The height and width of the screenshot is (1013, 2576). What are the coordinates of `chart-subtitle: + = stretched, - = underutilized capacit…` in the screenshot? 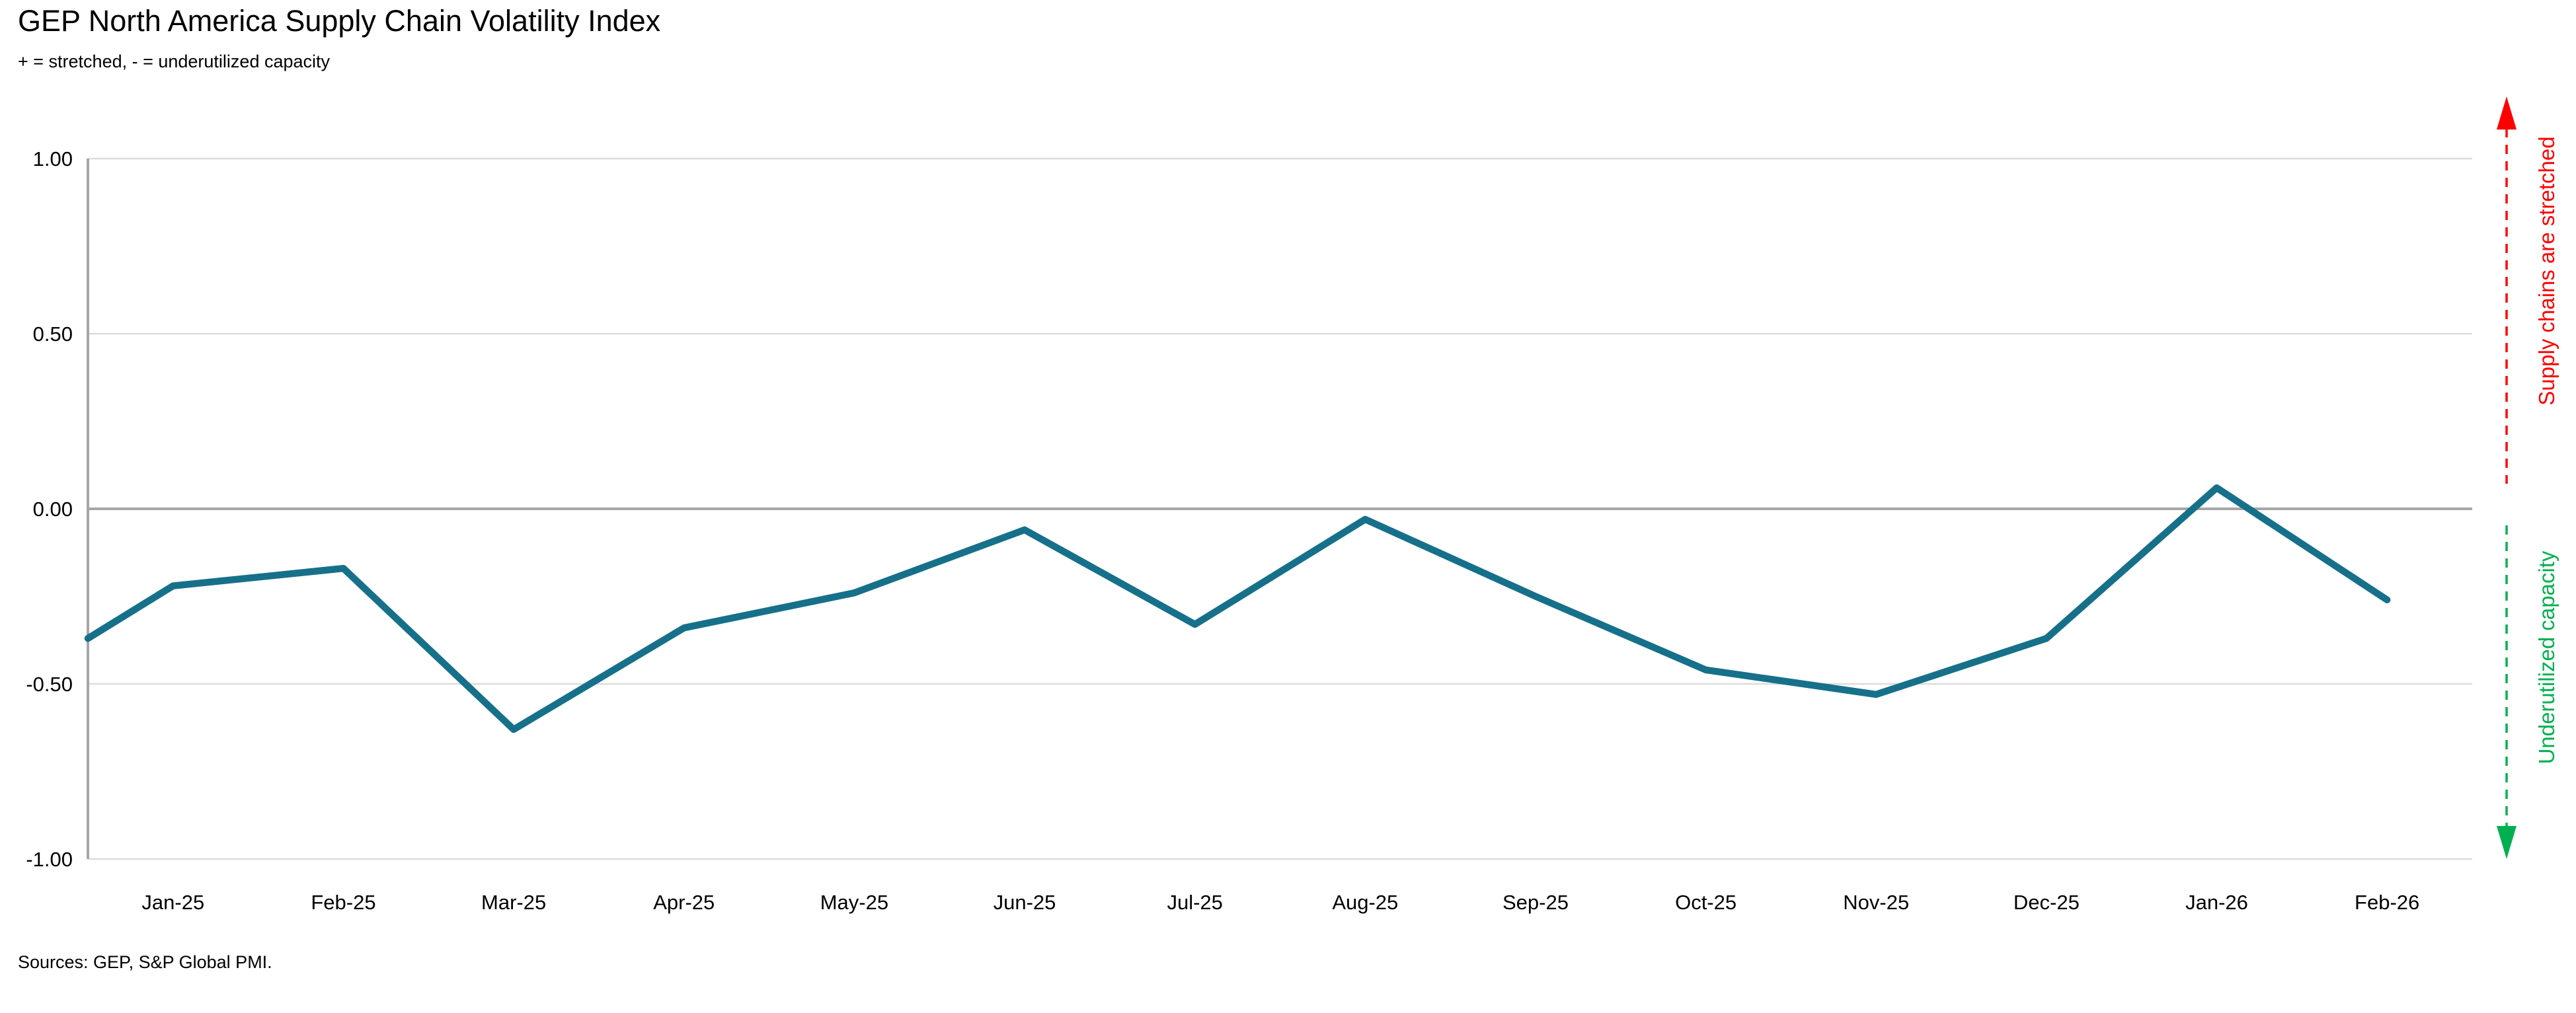 It's located at (174, 61).